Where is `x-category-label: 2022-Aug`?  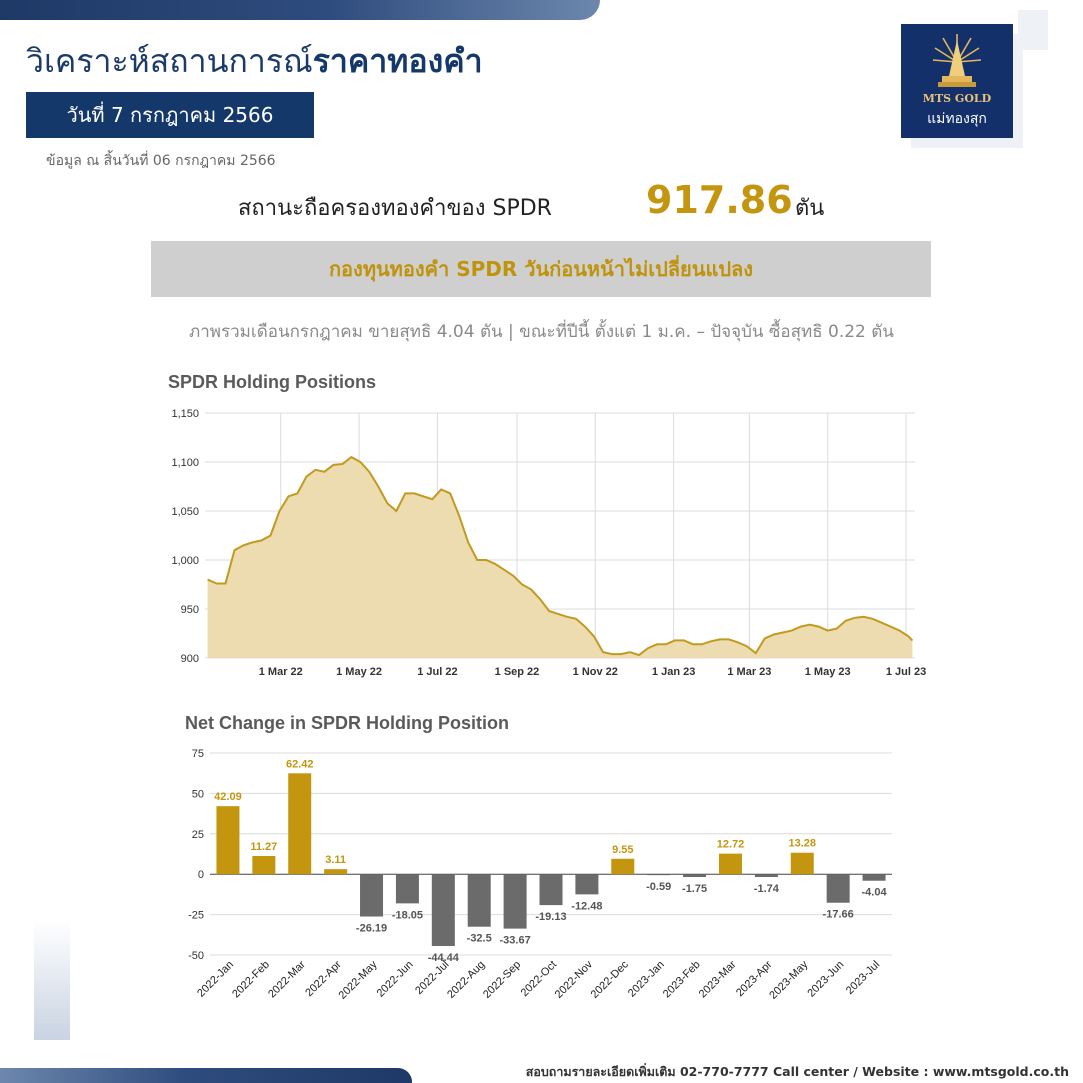
x-category-label: 2022-Aug is located at coordinates (466, 980).